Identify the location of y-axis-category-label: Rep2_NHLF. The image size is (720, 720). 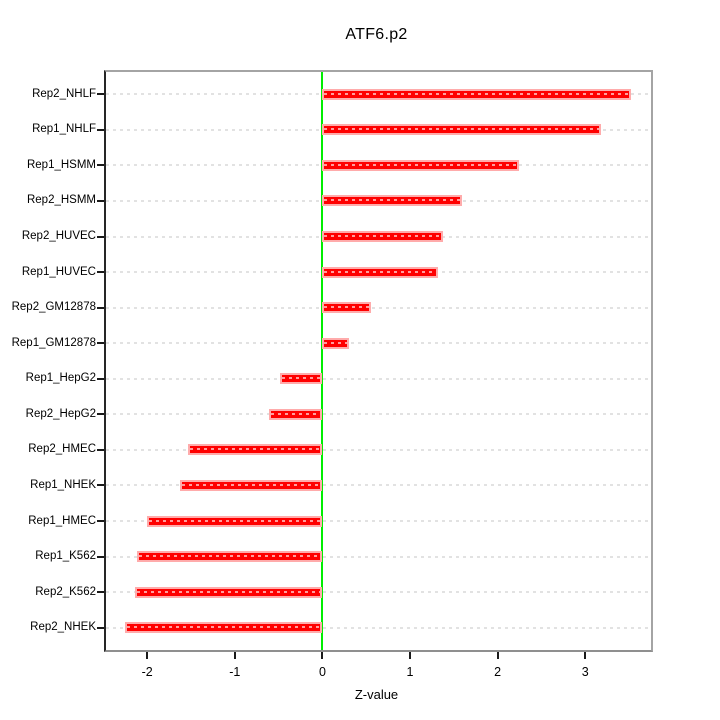
(64, 93).